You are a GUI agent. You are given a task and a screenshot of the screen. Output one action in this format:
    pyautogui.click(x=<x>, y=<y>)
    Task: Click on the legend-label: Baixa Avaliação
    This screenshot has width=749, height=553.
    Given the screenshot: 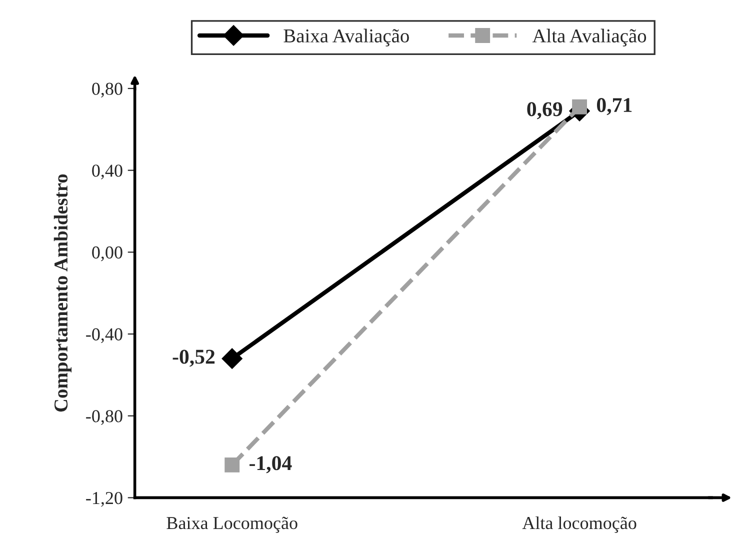 What is the action you would take?
    pyautogui.click(x=346, y=37)
    